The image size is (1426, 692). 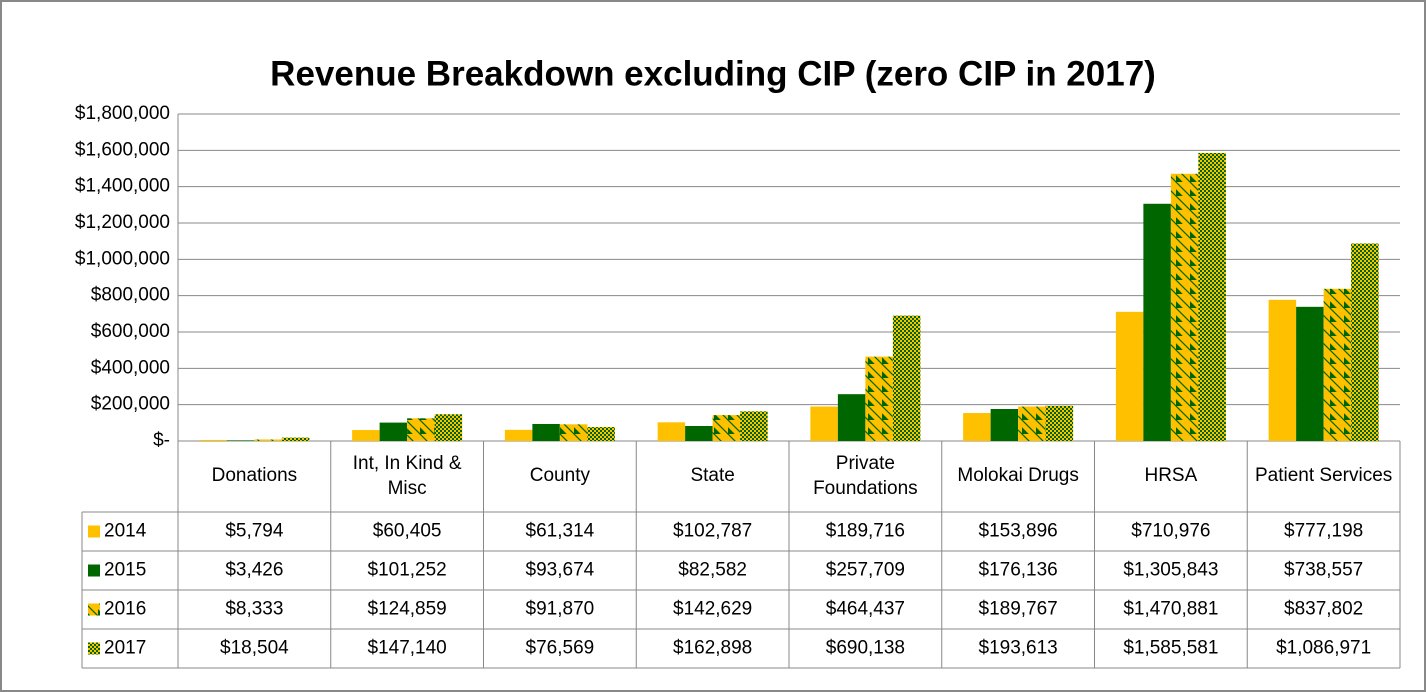 I want to click on x-tick-label: State, so click(x=712, y=476).